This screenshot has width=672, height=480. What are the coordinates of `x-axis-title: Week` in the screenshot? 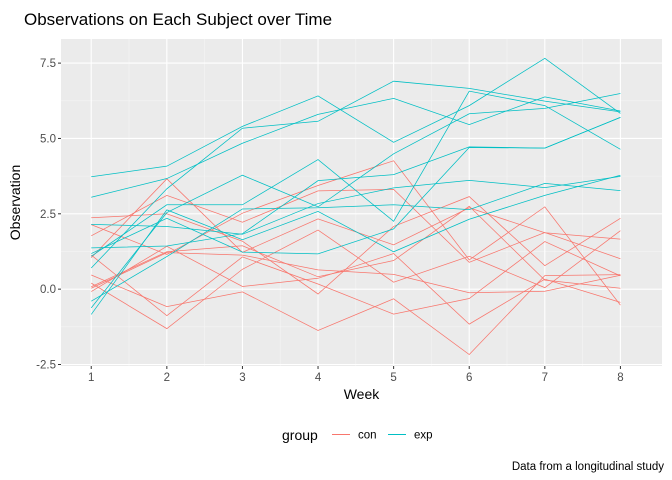 It's located at (362, 394).